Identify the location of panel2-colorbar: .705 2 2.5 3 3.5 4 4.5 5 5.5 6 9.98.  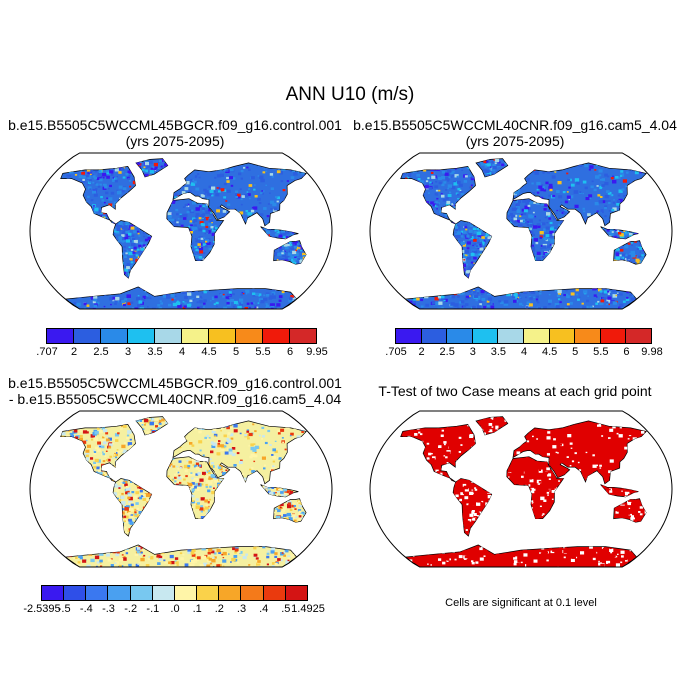
(524, 346).